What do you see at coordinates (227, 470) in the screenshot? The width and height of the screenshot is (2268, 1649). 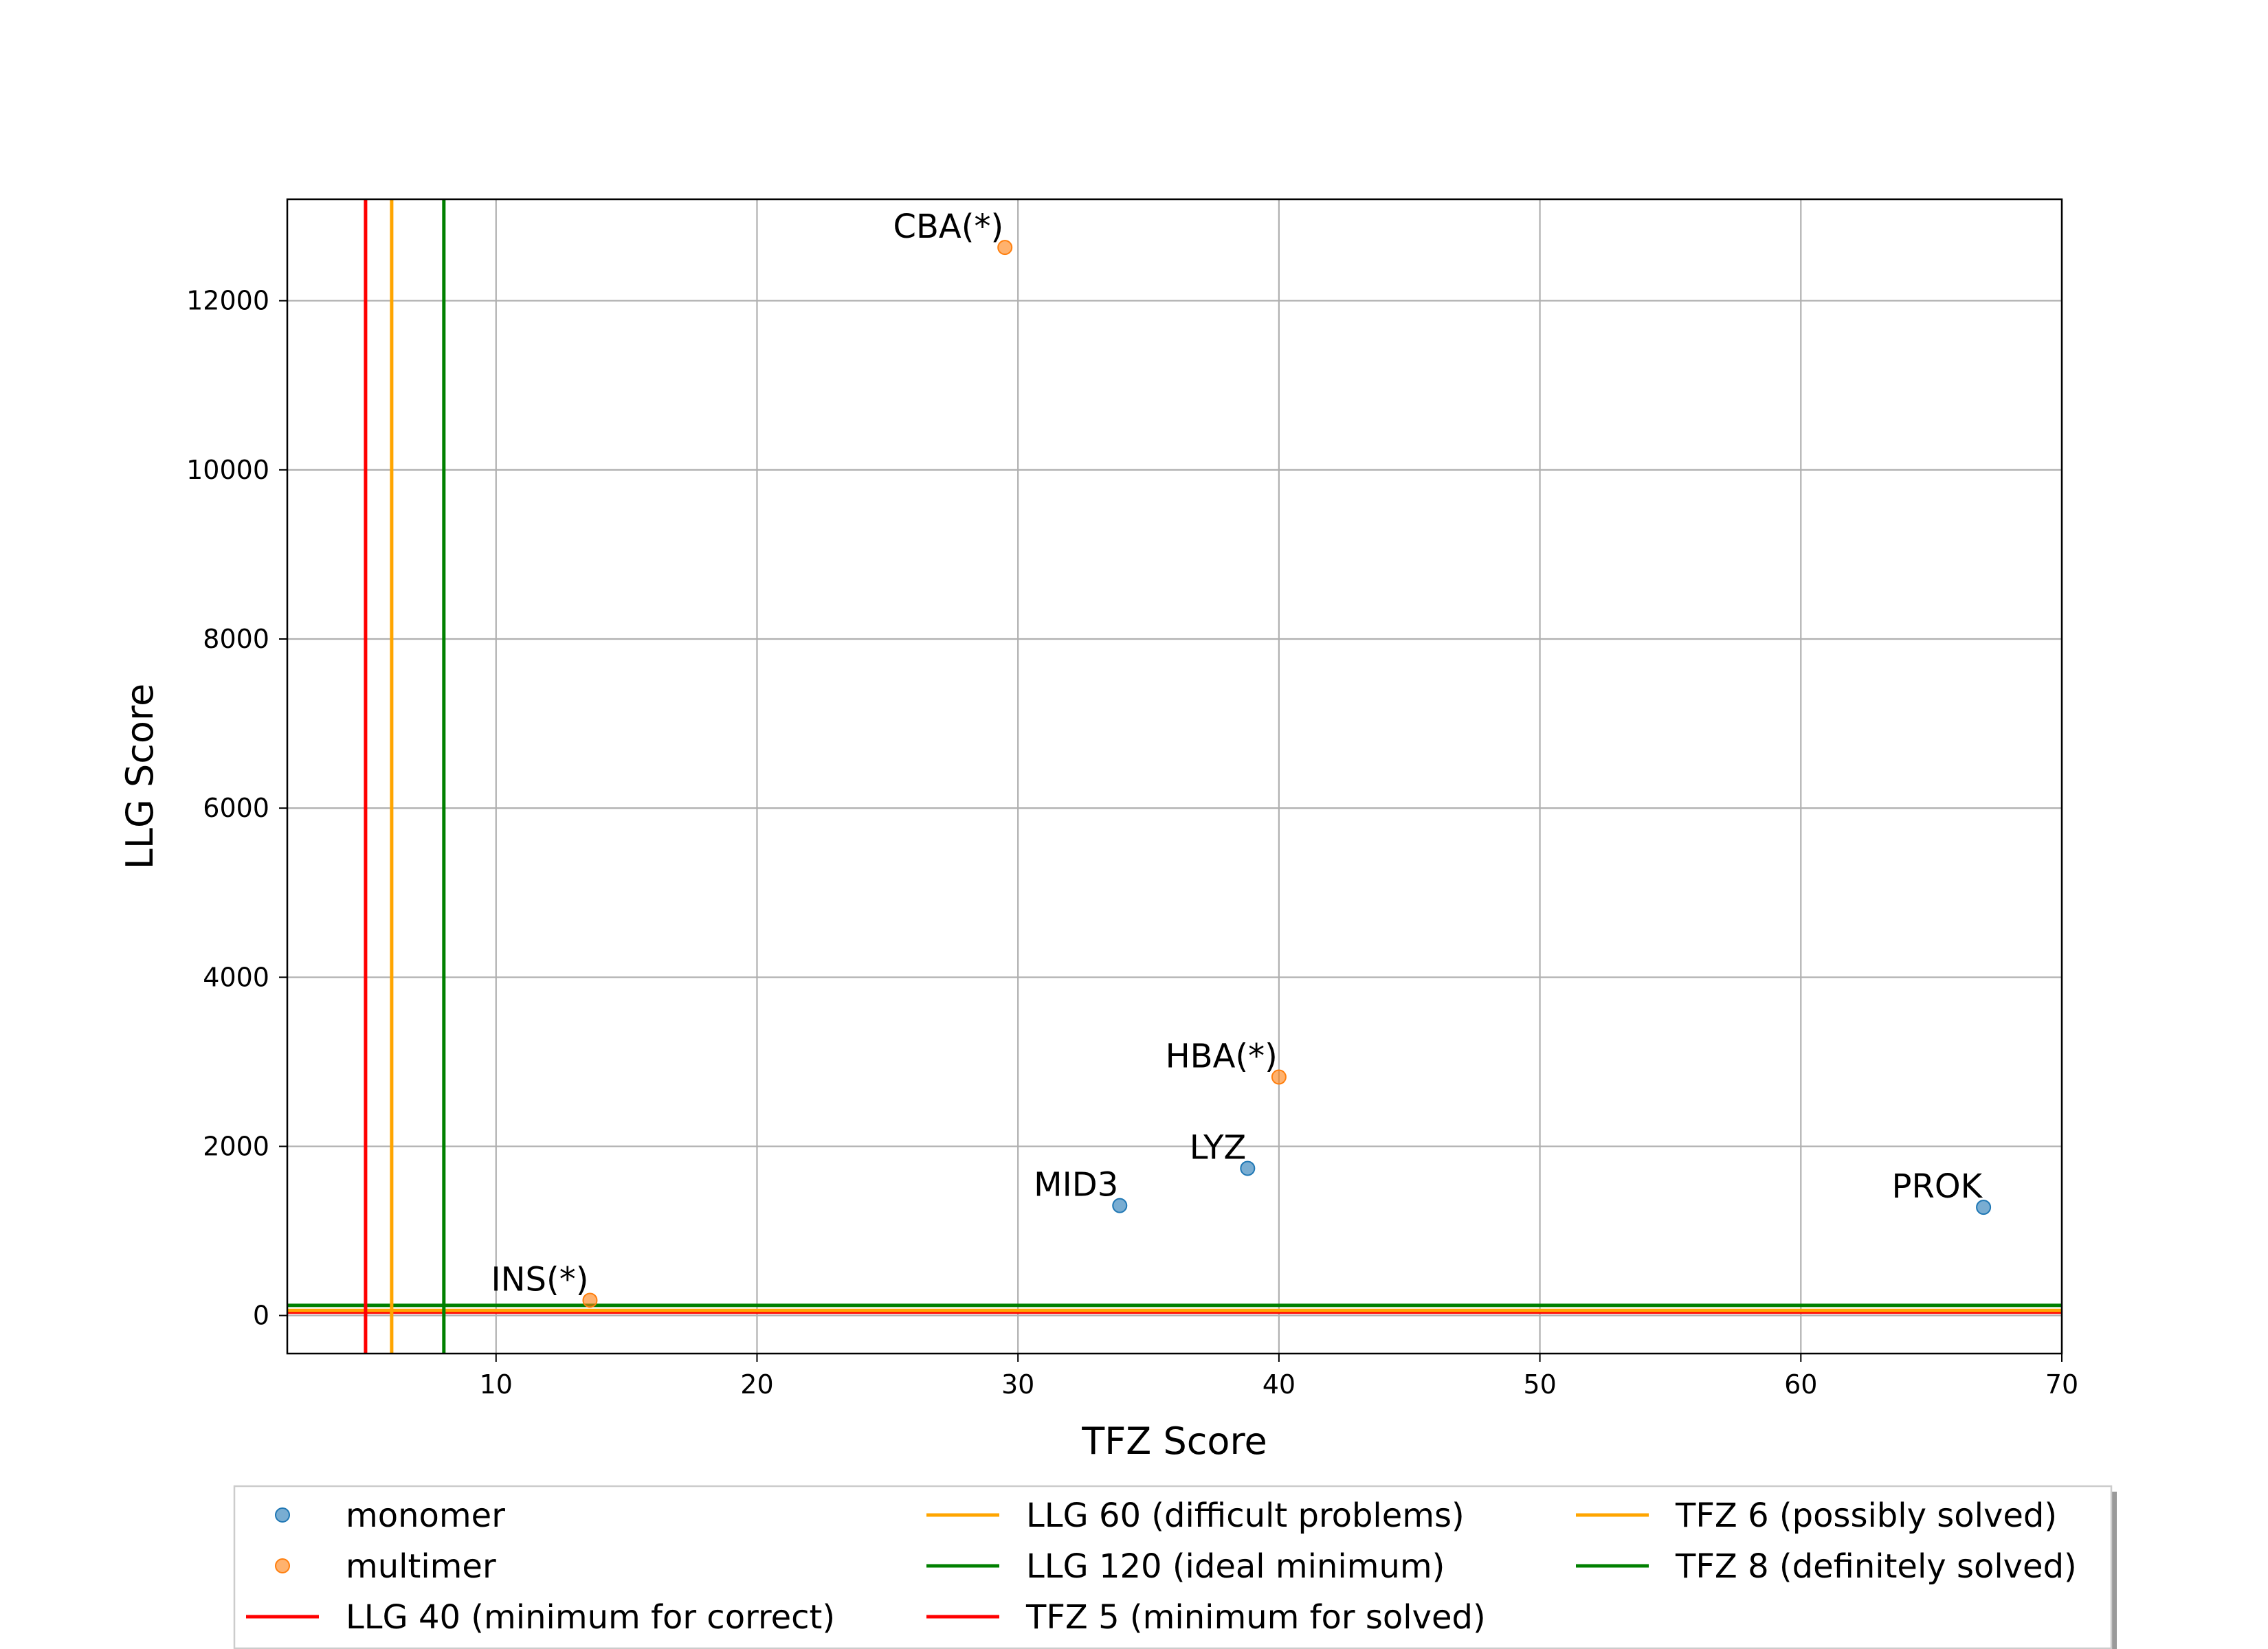 I see `y-tick-label: 10000` at bounding box center [227, 470].